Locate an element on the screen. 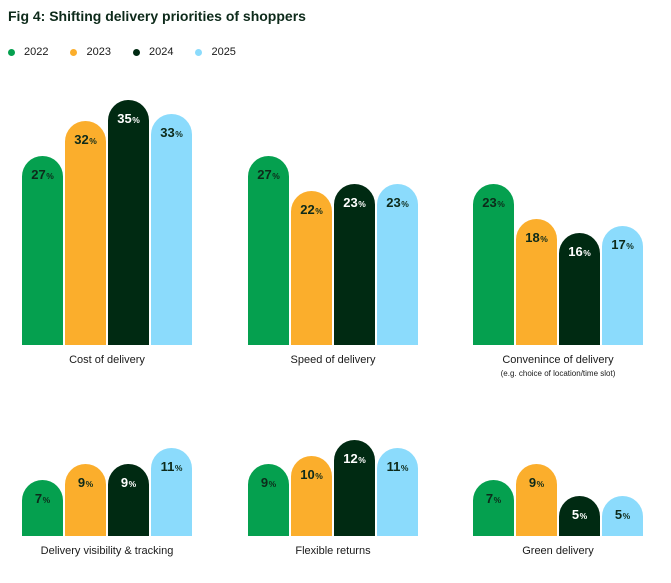  group-cost-of-delivery: 27% 32% 35% 33% Cost of delivery is located at coordinates (107, 232).